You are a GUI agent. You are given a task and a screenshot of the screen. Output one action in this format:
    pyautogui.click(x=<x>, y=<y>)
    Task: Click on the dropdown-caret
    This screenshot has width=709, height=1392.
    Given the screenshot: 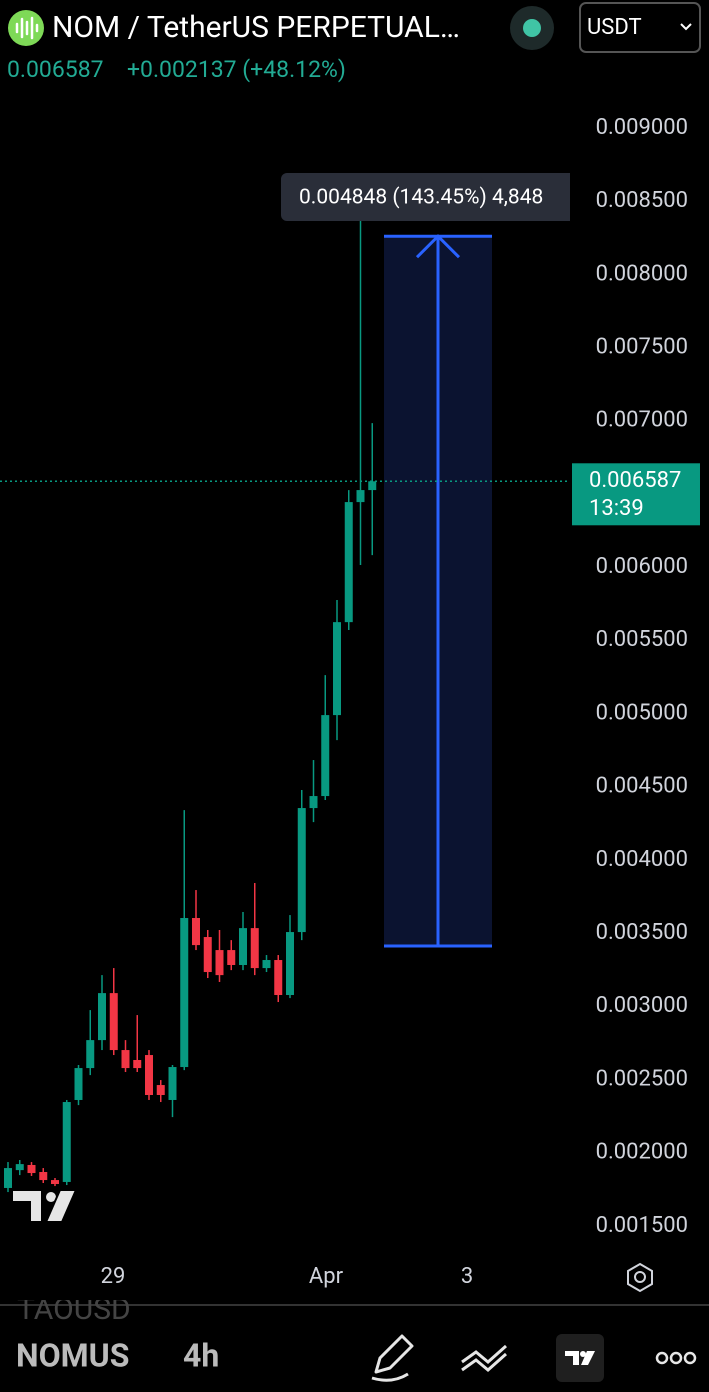 What is the action you would take?
    pyautogui.click(x=686, y=27)
    